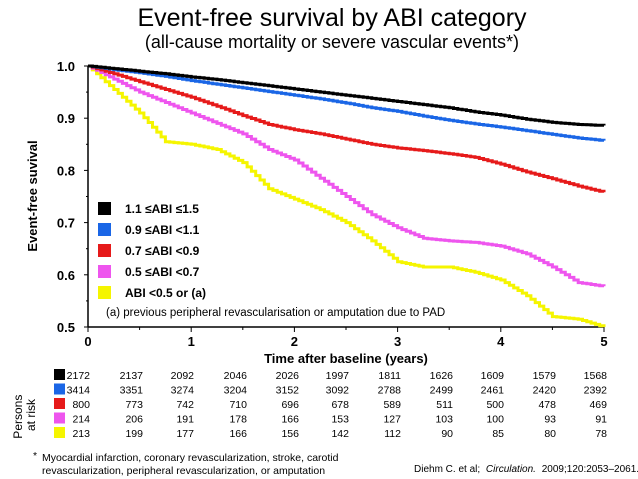 The image size is (638, 479). What do you see at coordinates (236, 391) in the screenshot?
I see `risk-cell: 3204` at bounding box center [236, 391].